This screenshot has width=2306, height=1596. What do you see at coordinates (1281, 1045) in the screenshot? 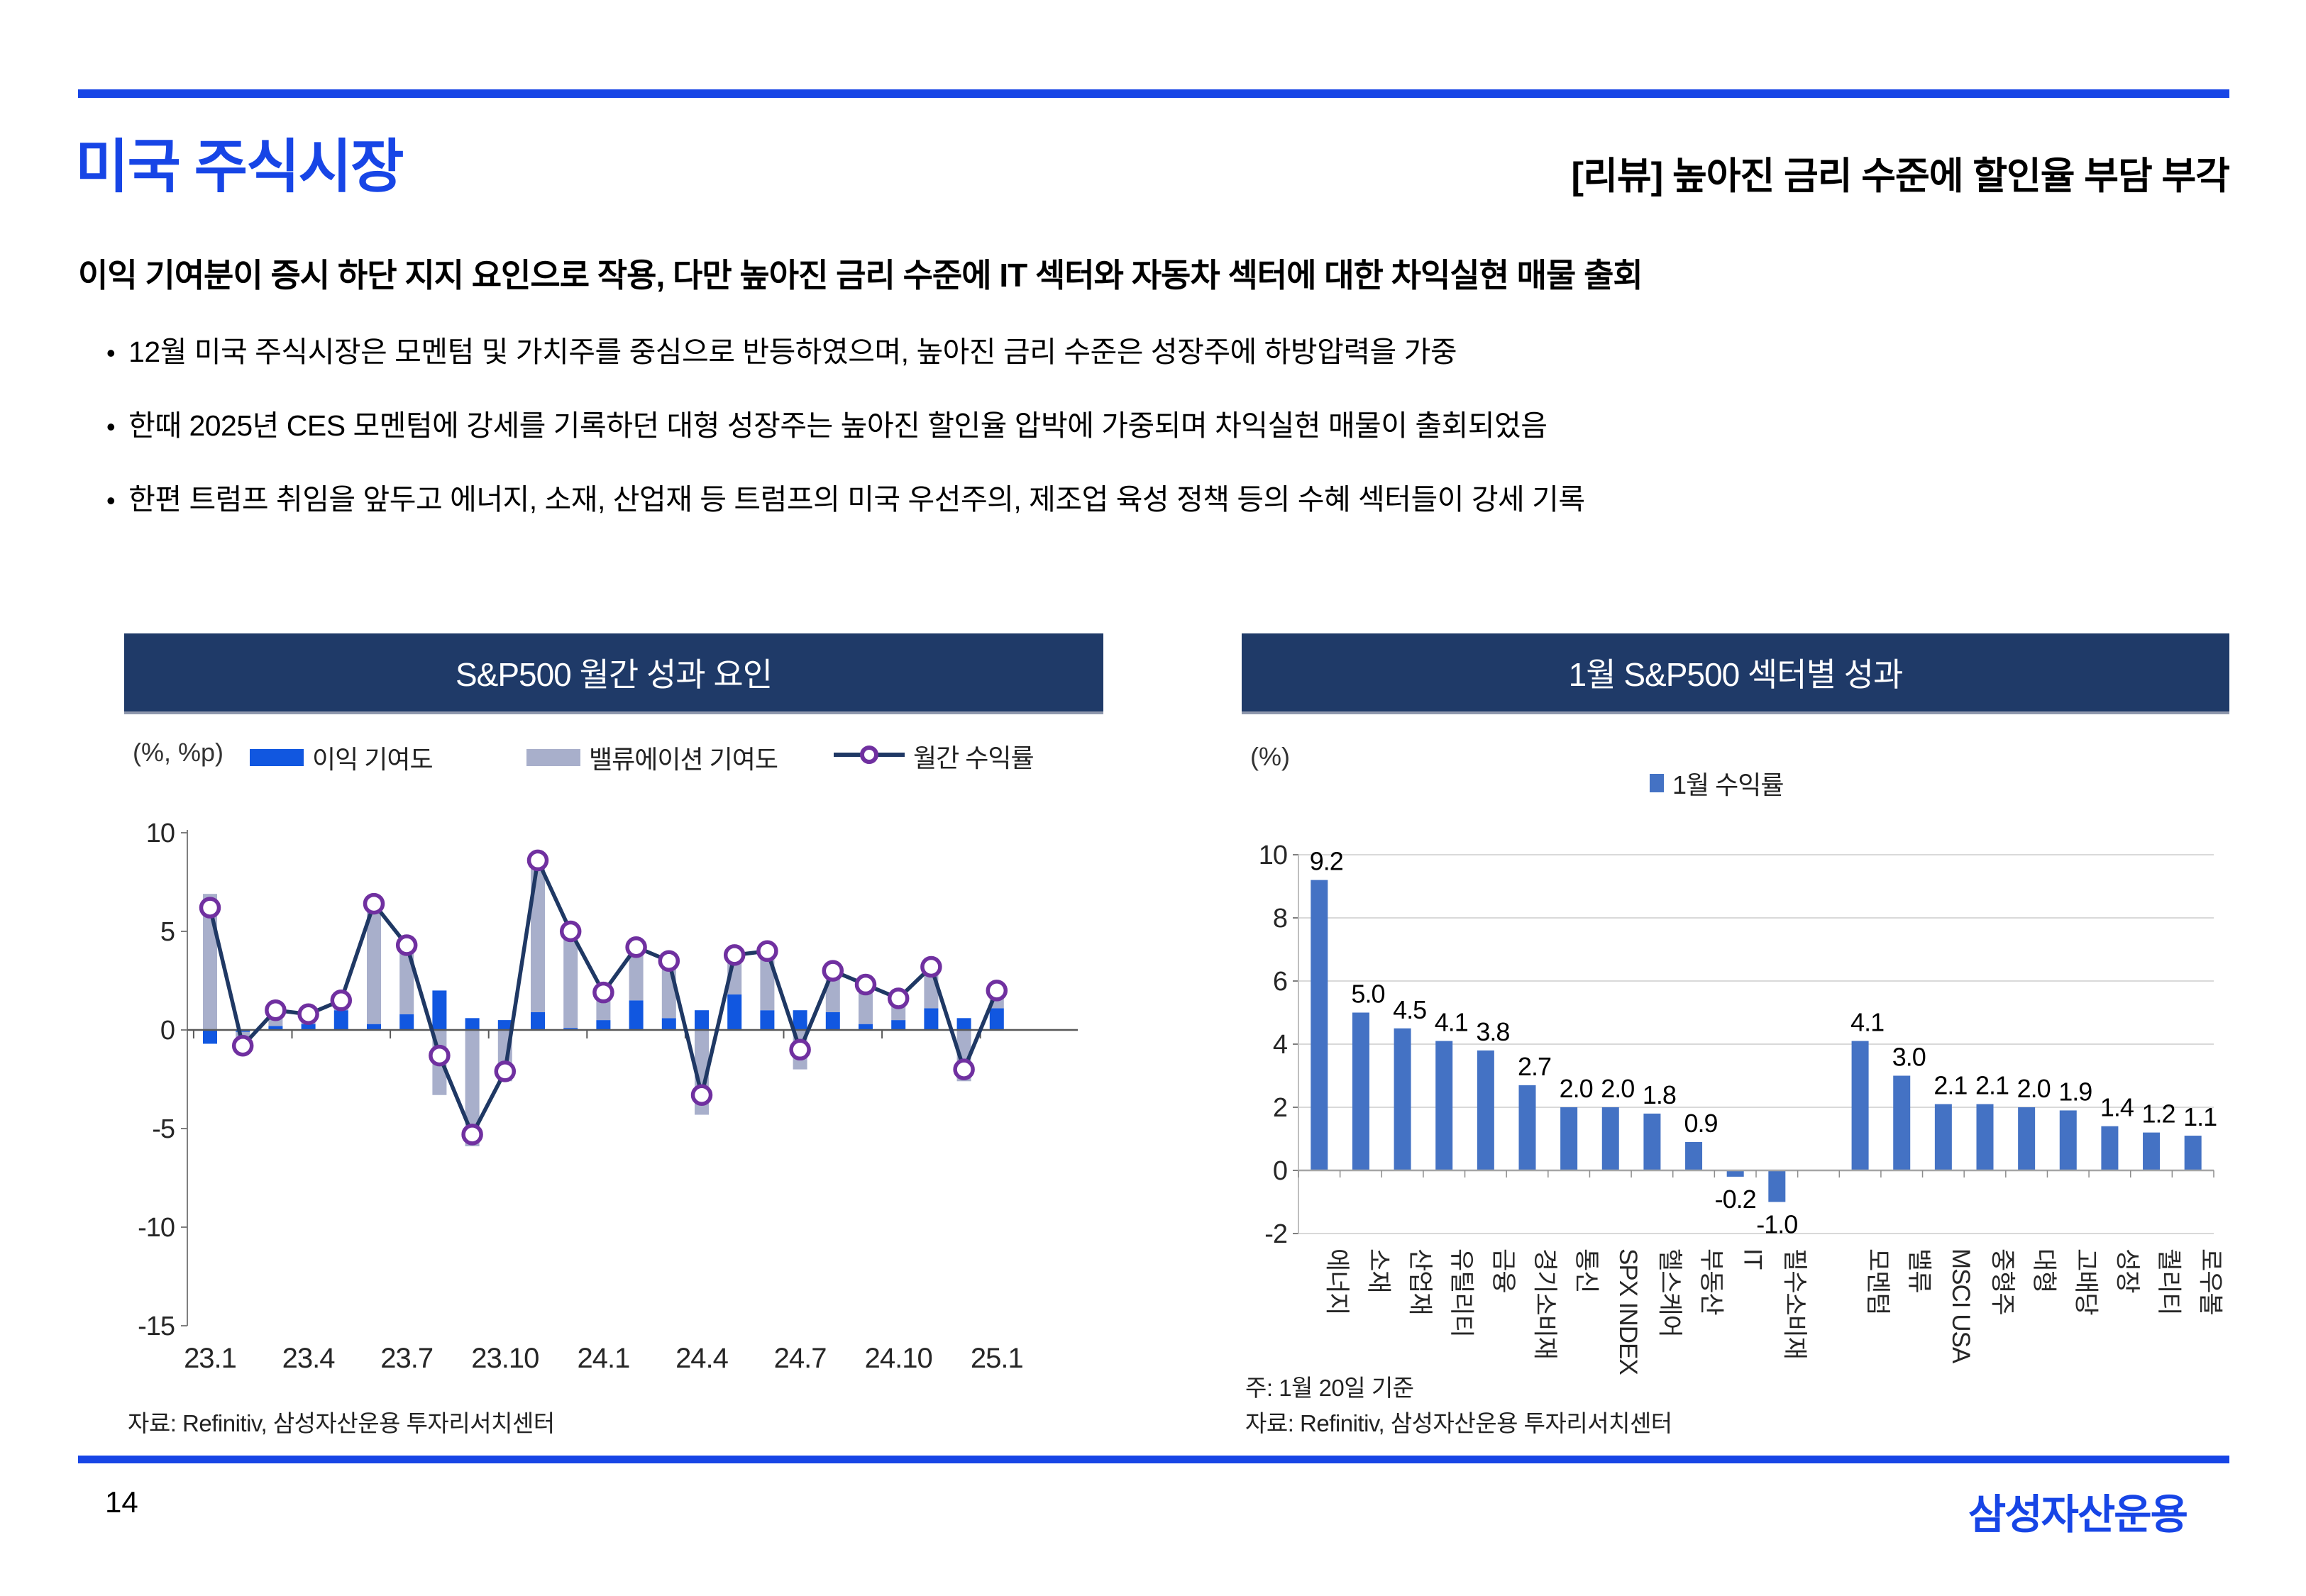
I see `y-tick-label: 4` at bounding box center [1281, 1045].